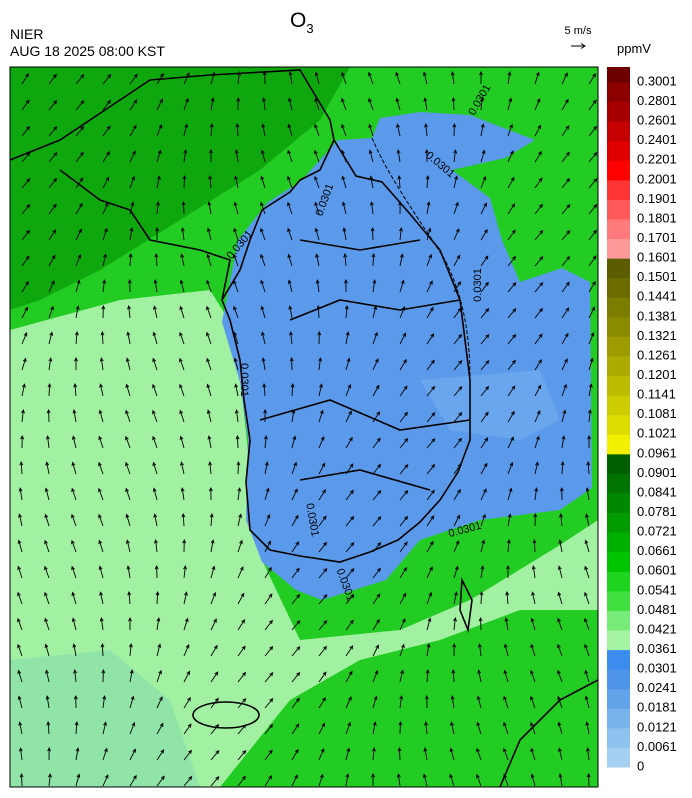  I want to click on wind-scale-arrow, so click(578, 46).